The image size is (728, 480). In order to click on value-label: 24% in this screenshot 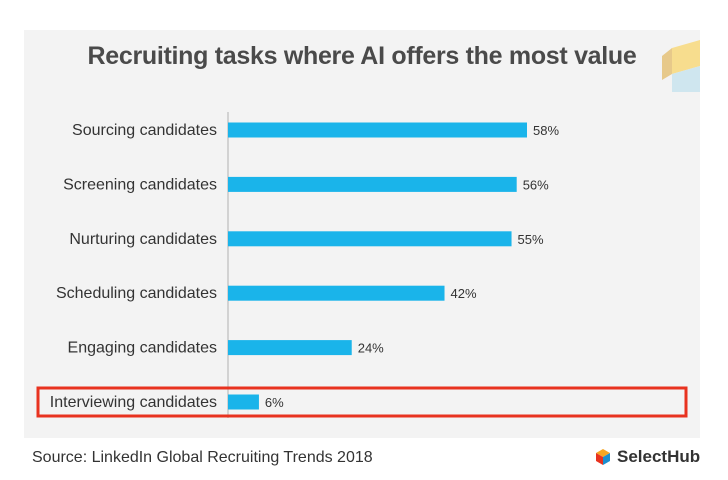, I will do `click(371, 348)`.